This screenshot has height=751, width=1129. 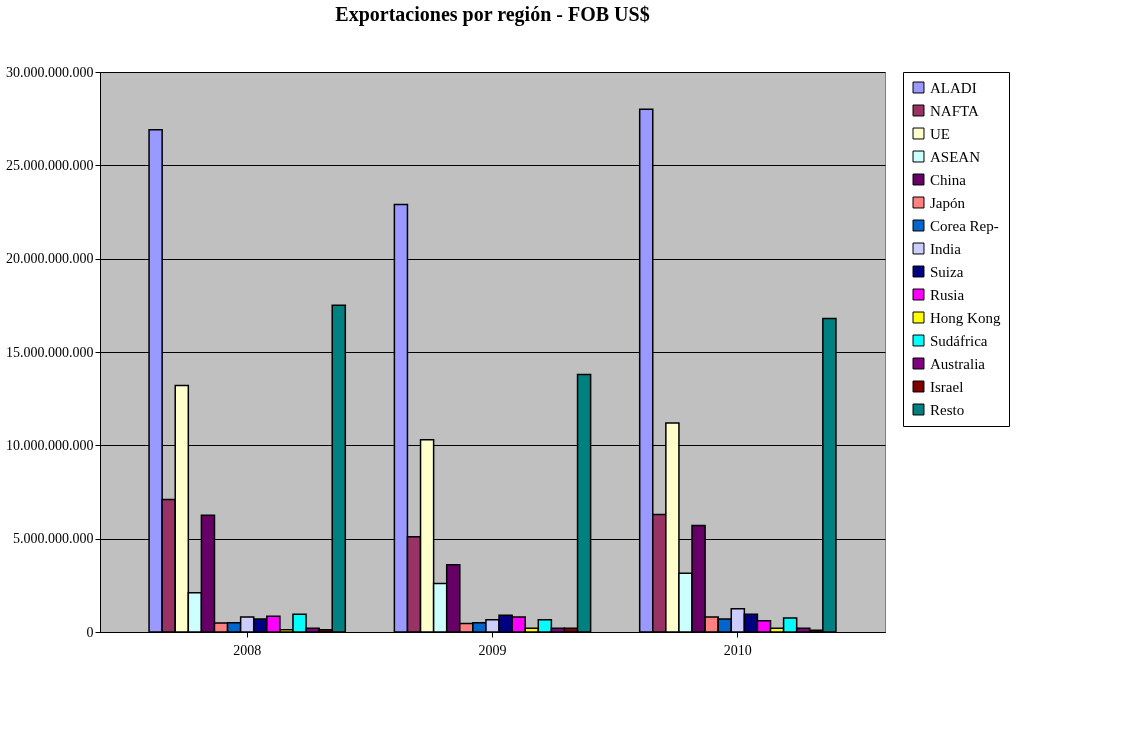 I want to click on x-tick-label: 2009, so click(x=492, y=650).